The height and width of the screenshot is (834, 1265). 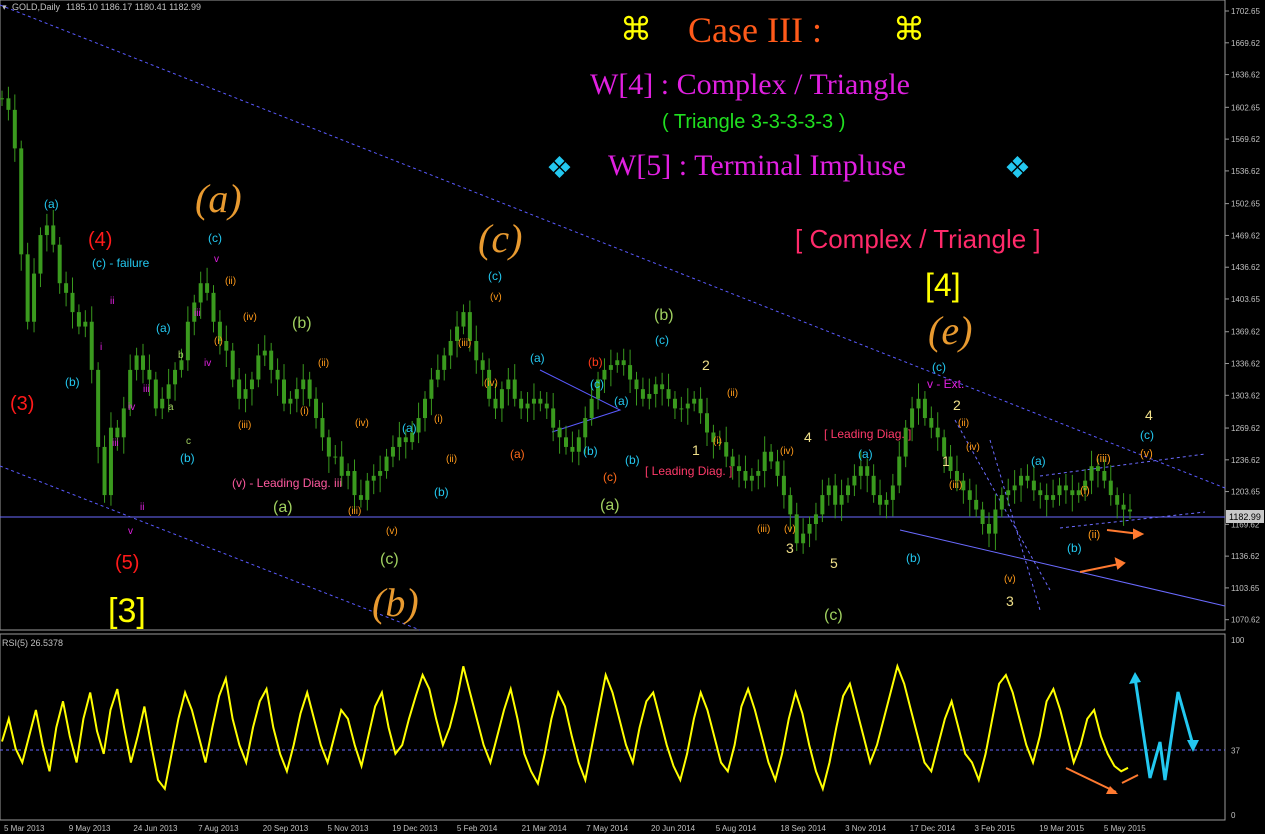 I want to click on marker-ii-o5: (ii), so click(x=963, y=423).